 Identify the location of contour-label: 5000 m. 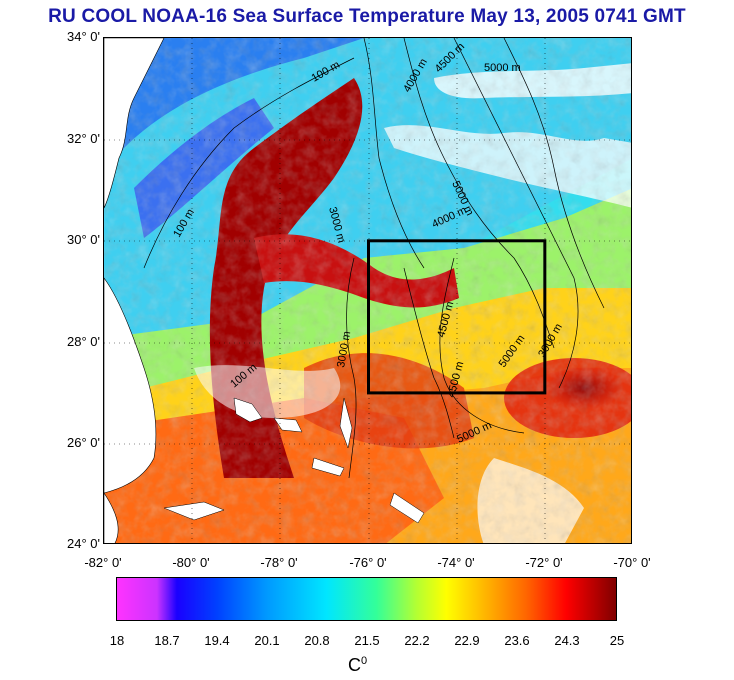
(502, 68).